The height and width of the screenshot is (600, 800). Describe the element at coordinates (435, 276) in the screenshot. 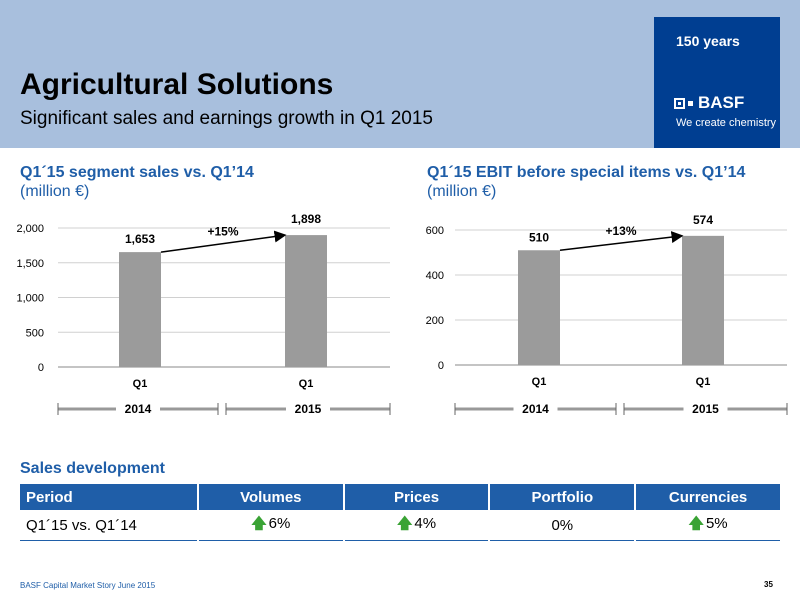

I see `y-tick-label: 400` at that location.